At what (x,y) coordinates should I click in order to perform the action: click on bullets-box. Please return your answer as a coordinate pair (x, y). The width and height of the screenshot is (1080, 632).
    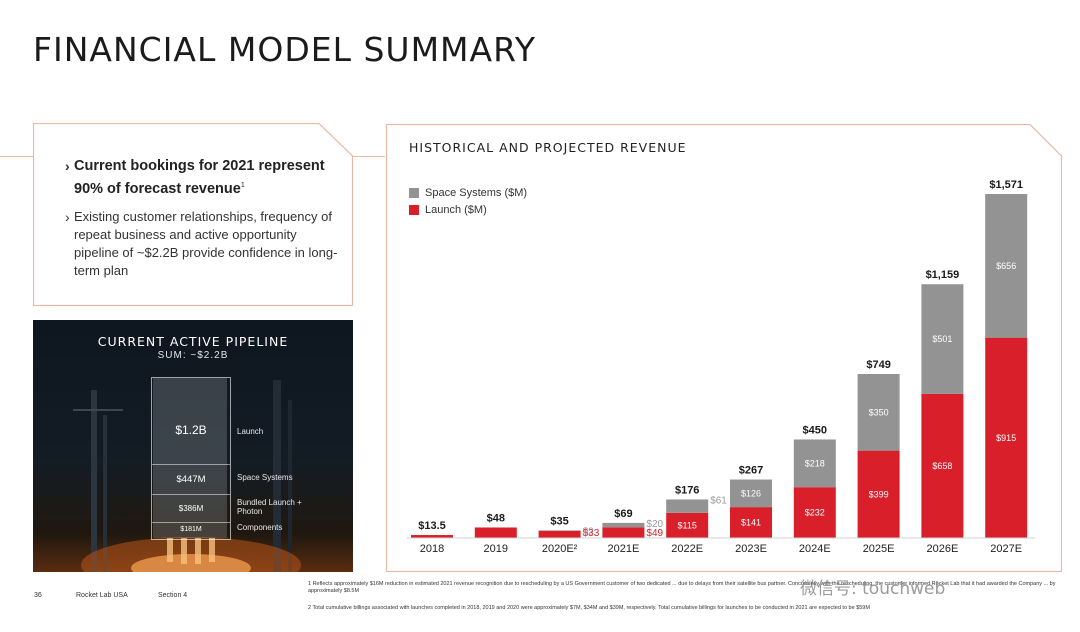
    Looking at the image, I should click on (193, 214).